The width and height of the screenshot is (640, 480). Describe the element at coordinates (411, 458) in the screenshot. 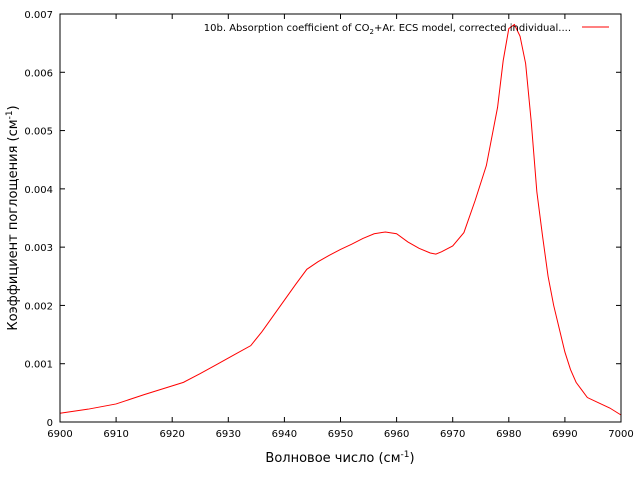

I see `x-axis-label-suffix: )` at that location.